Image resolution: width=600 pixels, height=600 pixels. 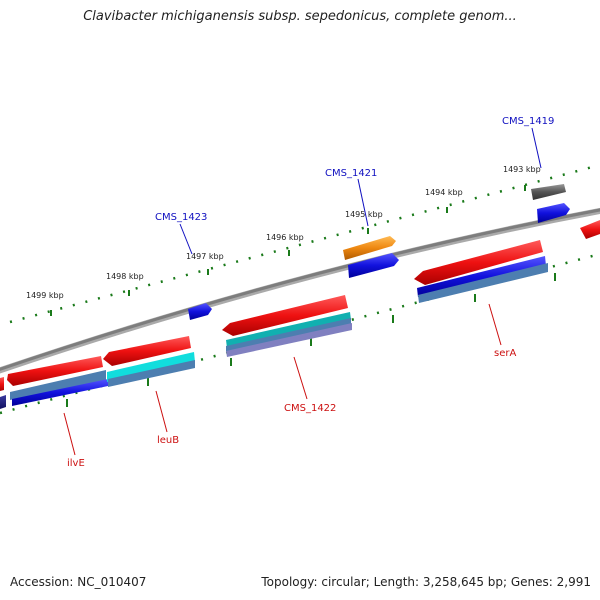 What do you see at coordinates (528, 121) in the screenshot?
I see `gene-label-cms-1419: CMS_1419` at bounding box center [528, 121].